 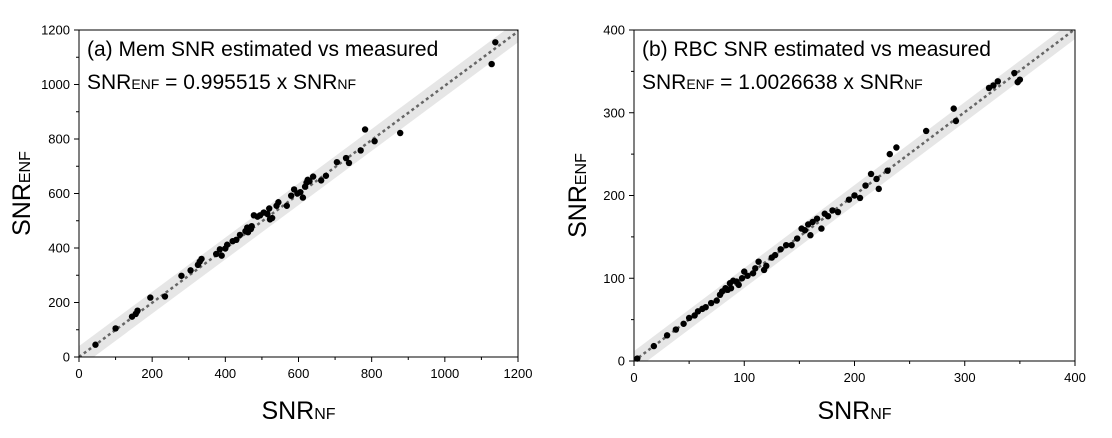 I want to click on equation-lhs-main: SNR, so click(x=109, y=82).